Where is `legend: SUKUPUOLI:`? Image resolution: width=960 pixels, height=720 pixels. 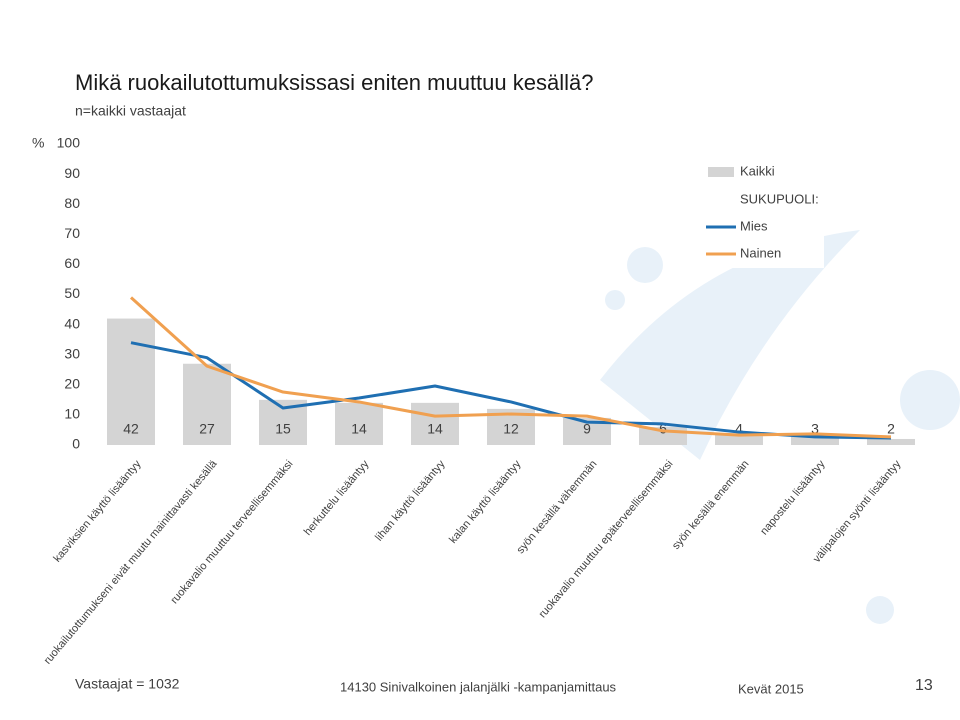
legend: SUKUPUOLI: is located at coordinates (763, 214).